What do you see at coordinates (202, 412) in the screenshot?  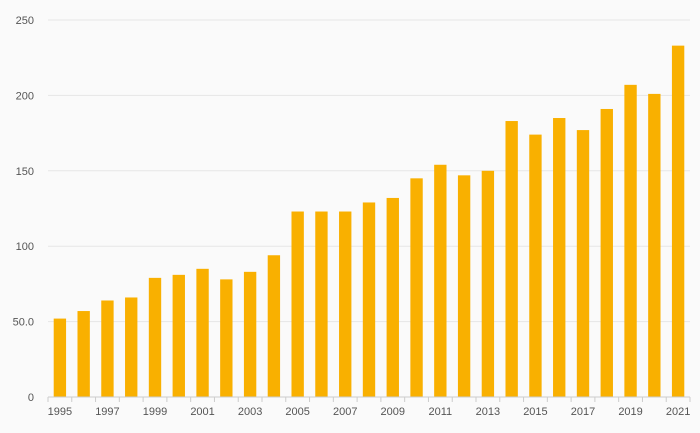 I see `x-tick-label: 2001` at bounding box center [202, 412].